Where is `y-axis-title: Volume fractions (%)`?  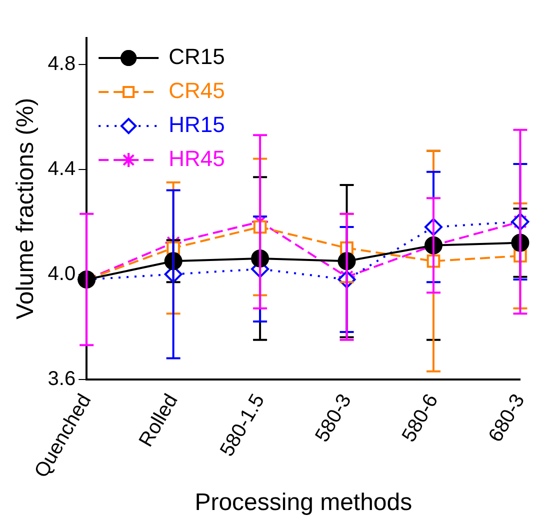
y-axis-title: Volume fractions (%) is located at coordinates (26, 209).